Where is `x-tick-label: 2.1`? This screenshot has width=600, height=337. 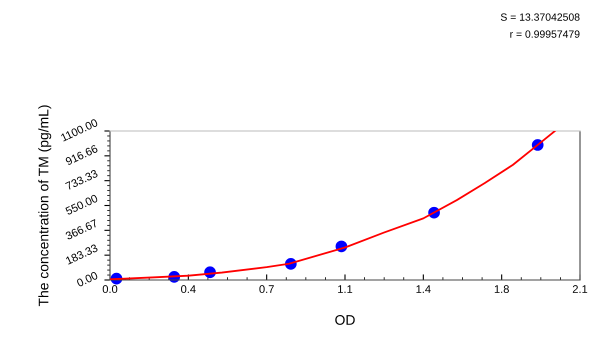
x-tick-label: 2.1 is located at coordinates (580, 289).